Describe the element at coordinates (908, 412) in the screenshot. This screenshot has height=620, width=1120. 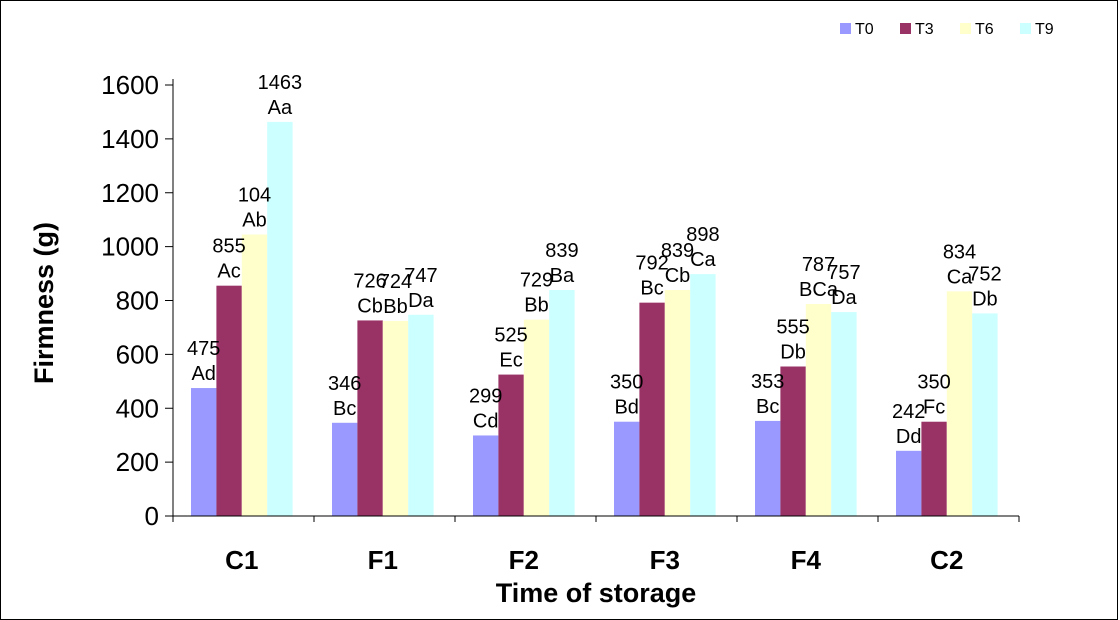
I see `data-label-value: 242` at that location.